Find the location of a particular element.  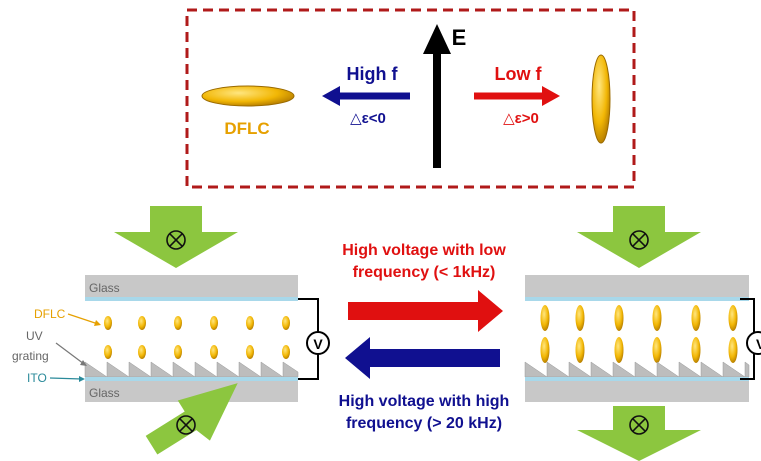

left-bottom-light-symbol-icon is located at coordinates (186, 425).